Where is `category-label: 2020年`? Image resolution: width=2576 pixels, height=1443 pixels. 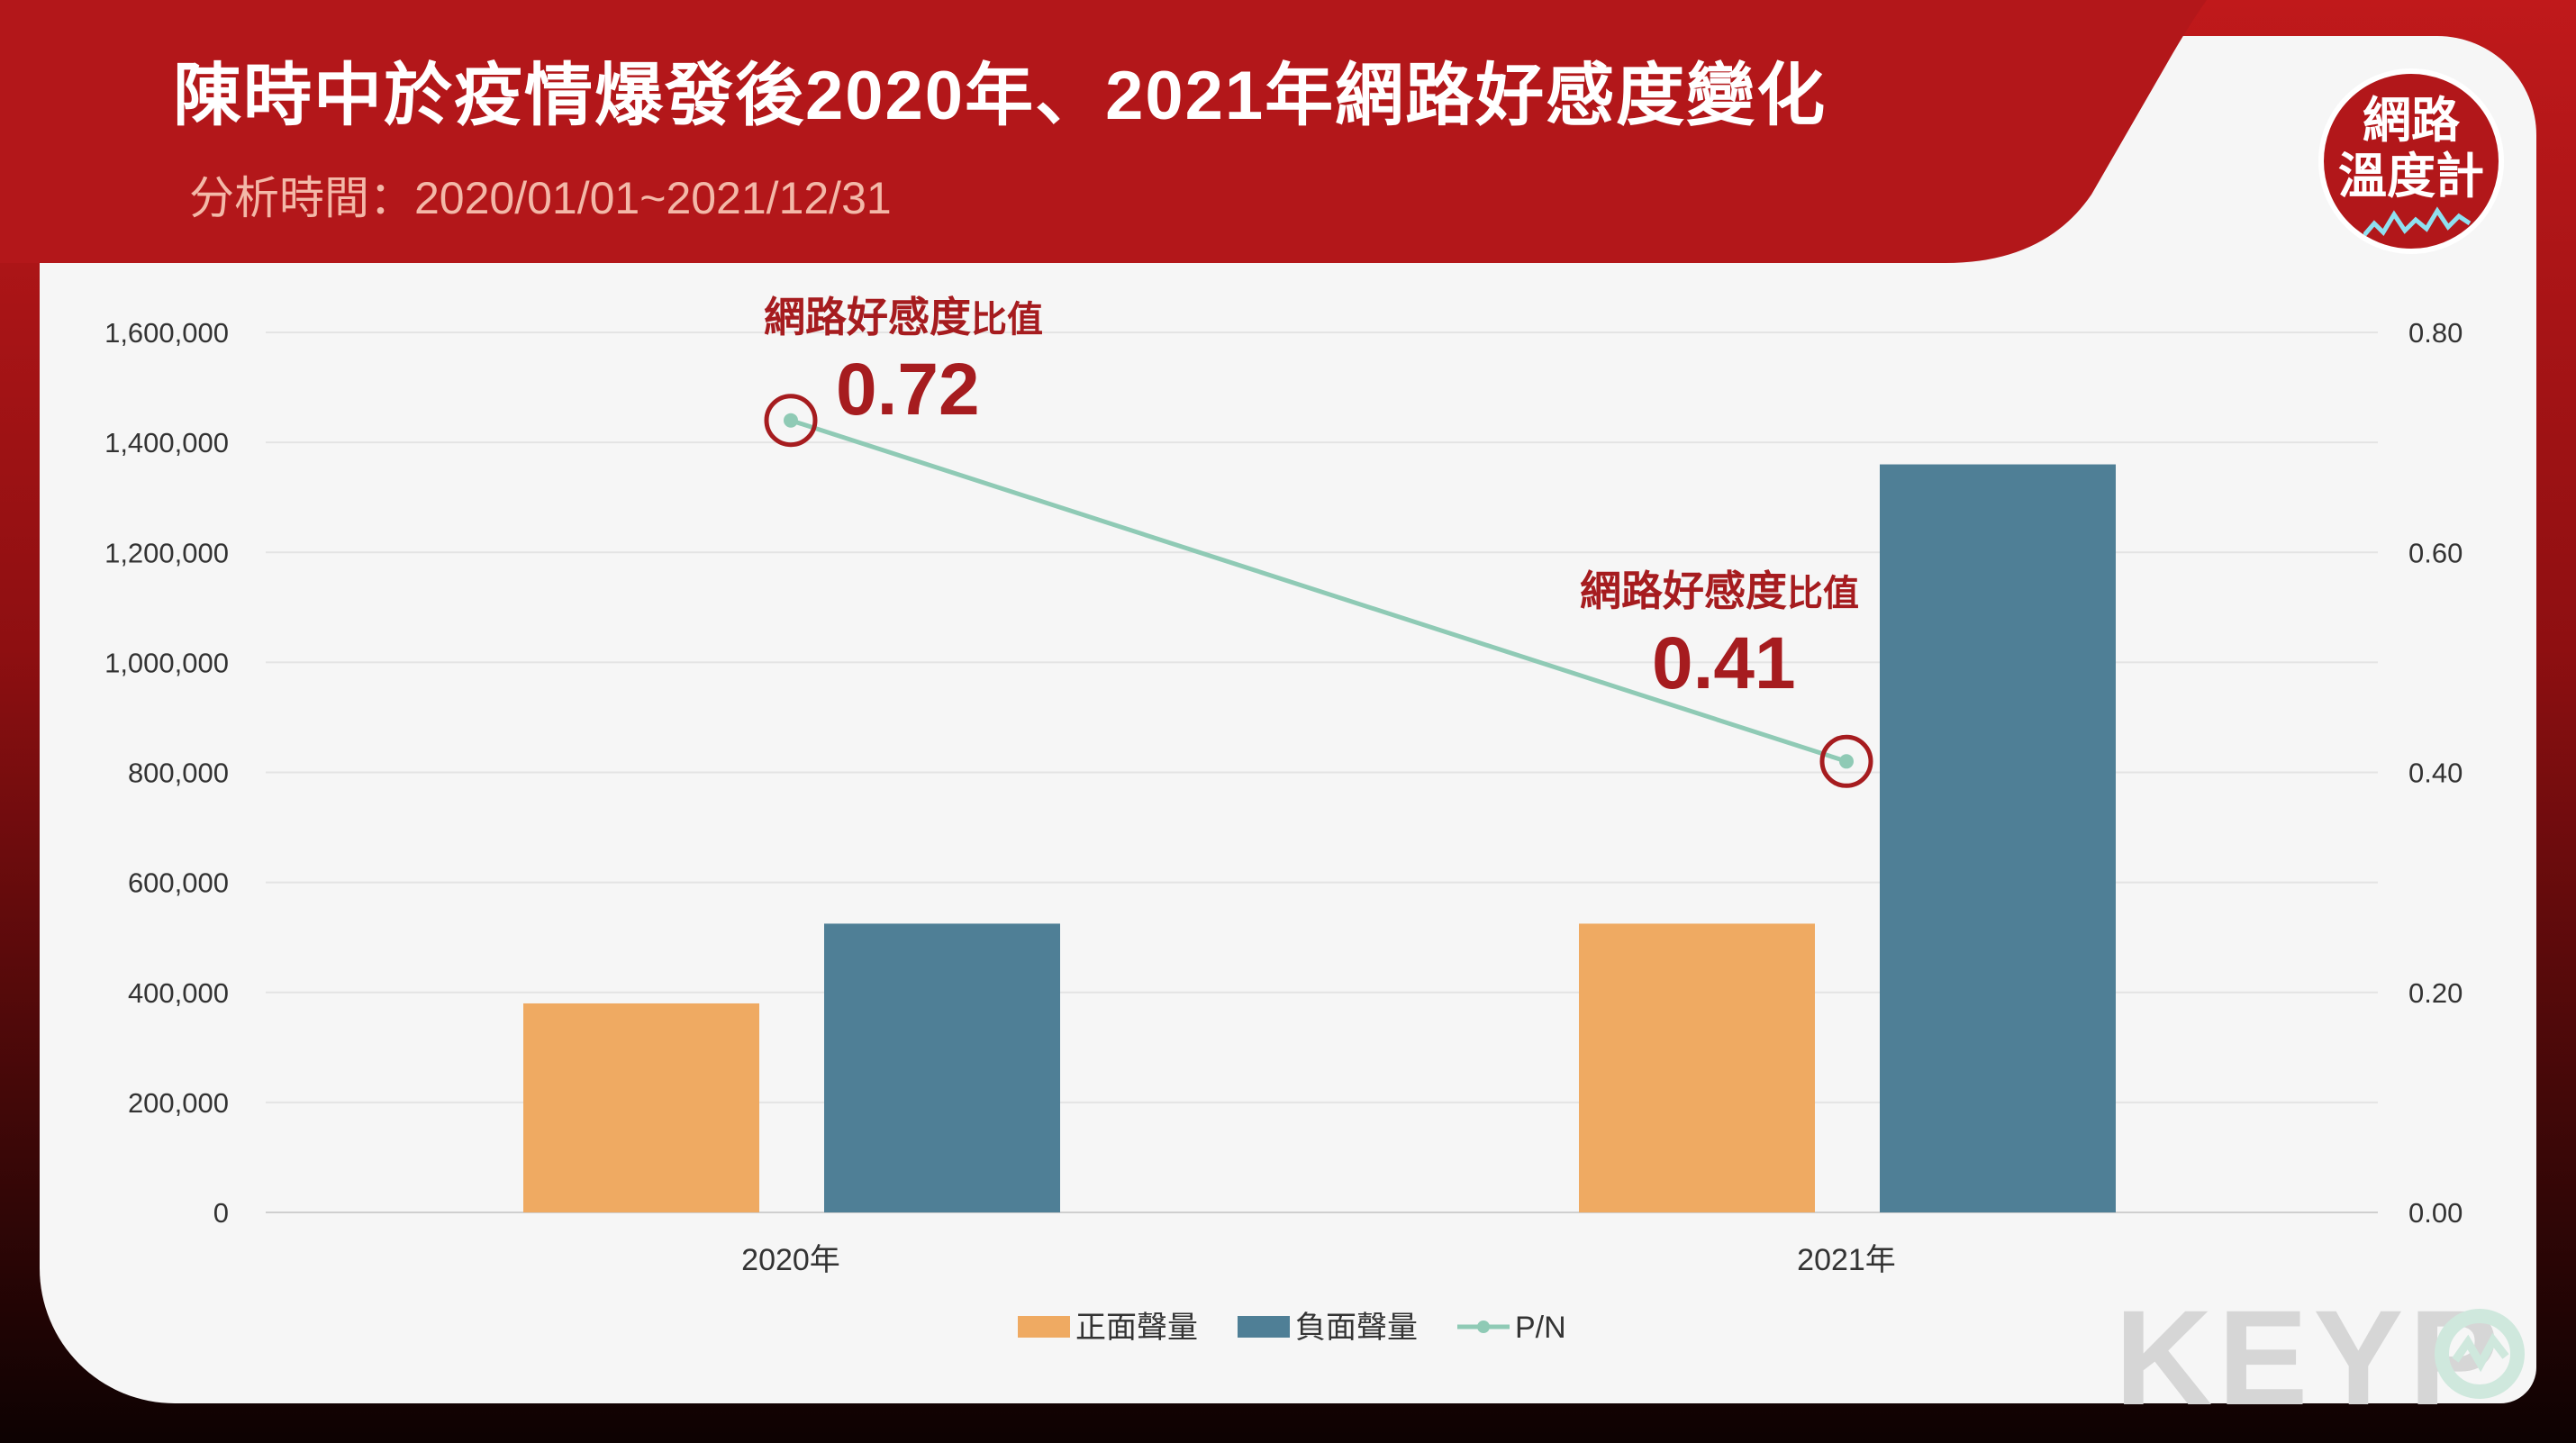
category-label: 2020年 is located at coordinates (790, 1260).